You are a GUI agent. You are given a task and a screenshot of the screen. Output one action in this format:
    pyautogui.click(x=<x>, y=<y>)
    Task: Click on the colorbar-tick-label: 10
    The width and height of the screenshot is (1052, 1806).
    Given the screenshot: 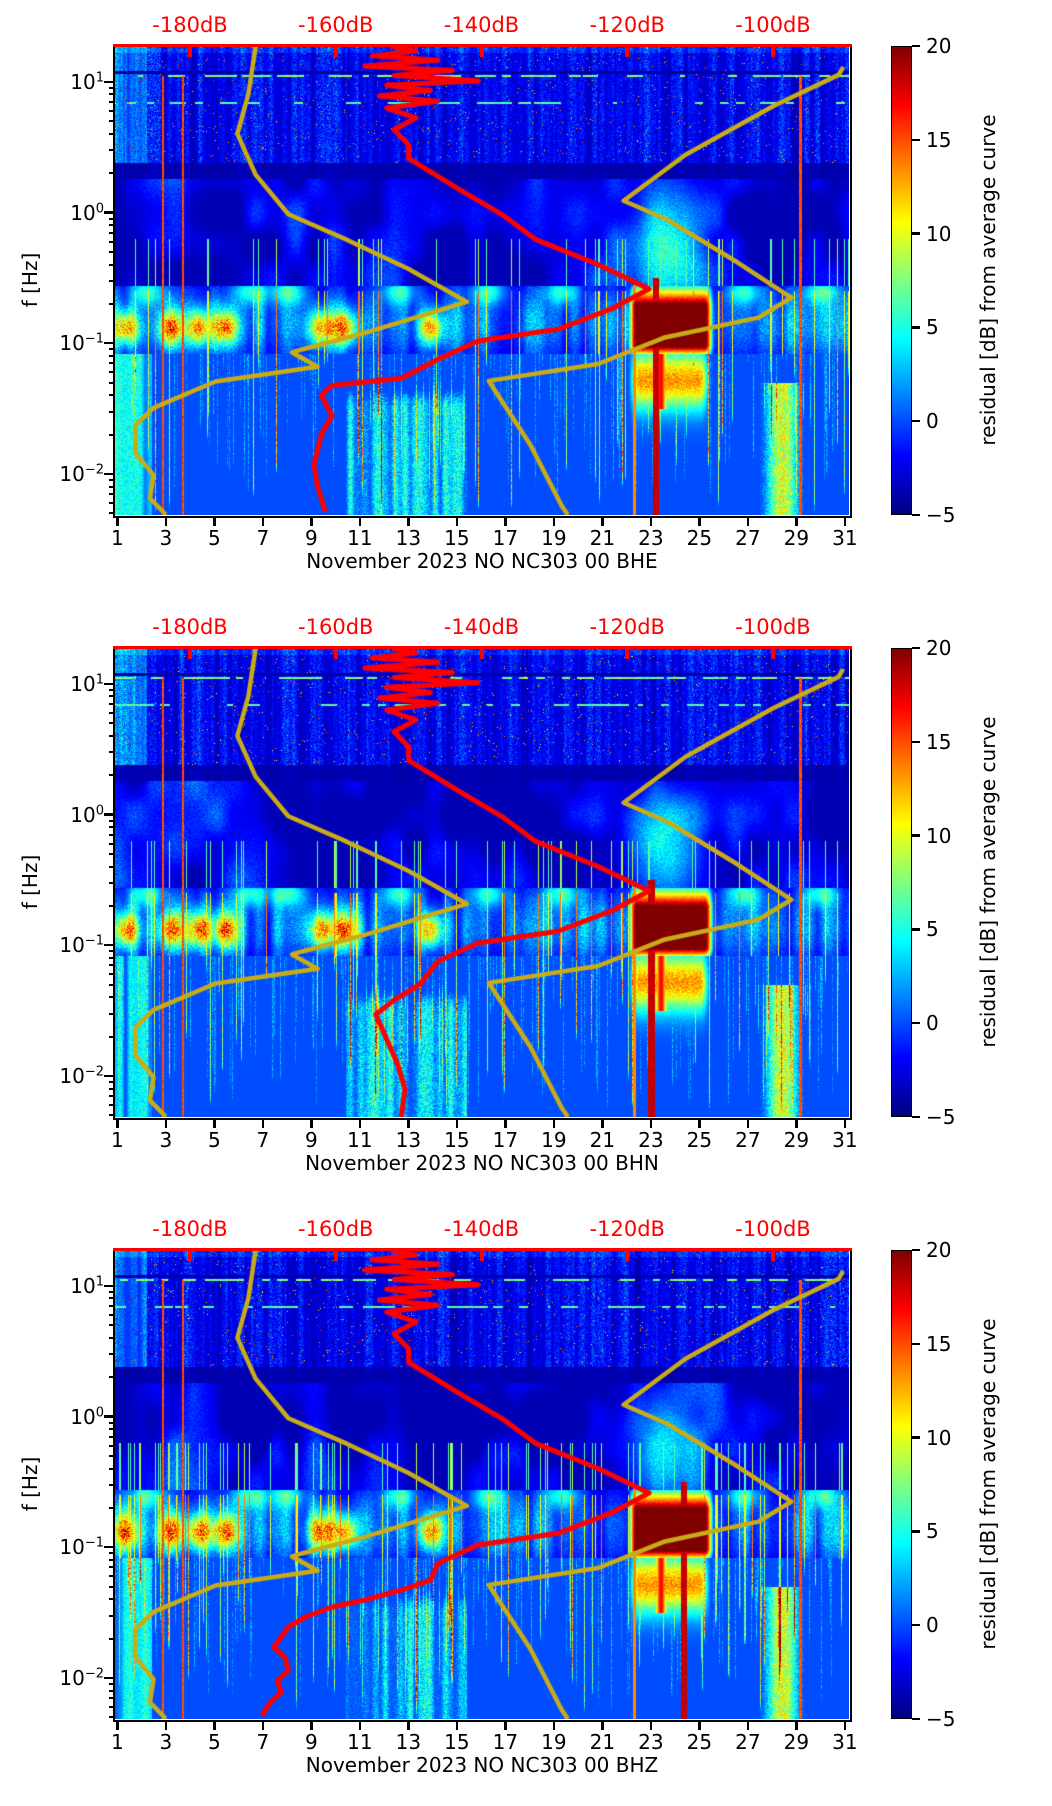 What is the action you would take?
    pyautogui.click(x=939, y=1437)
    